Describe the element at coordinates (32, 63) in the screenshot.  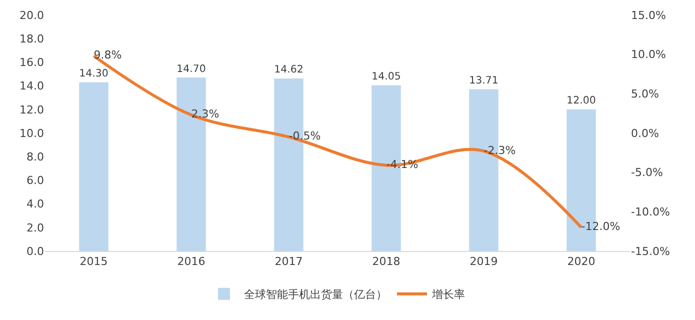
I see `y-tick-label: 16.0` at that location.